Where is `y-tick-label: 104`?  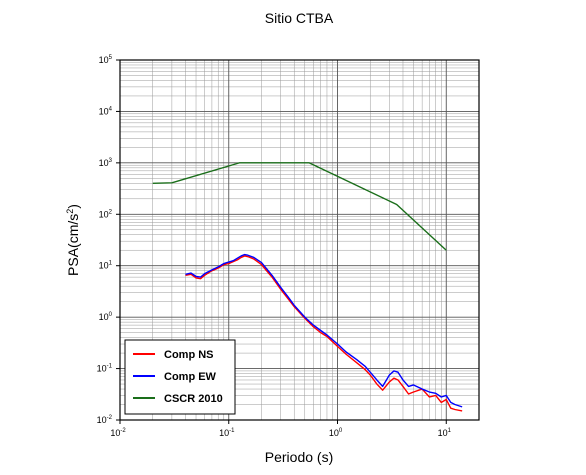
y-tick-label: 104 is located at coordinates (106, 111).